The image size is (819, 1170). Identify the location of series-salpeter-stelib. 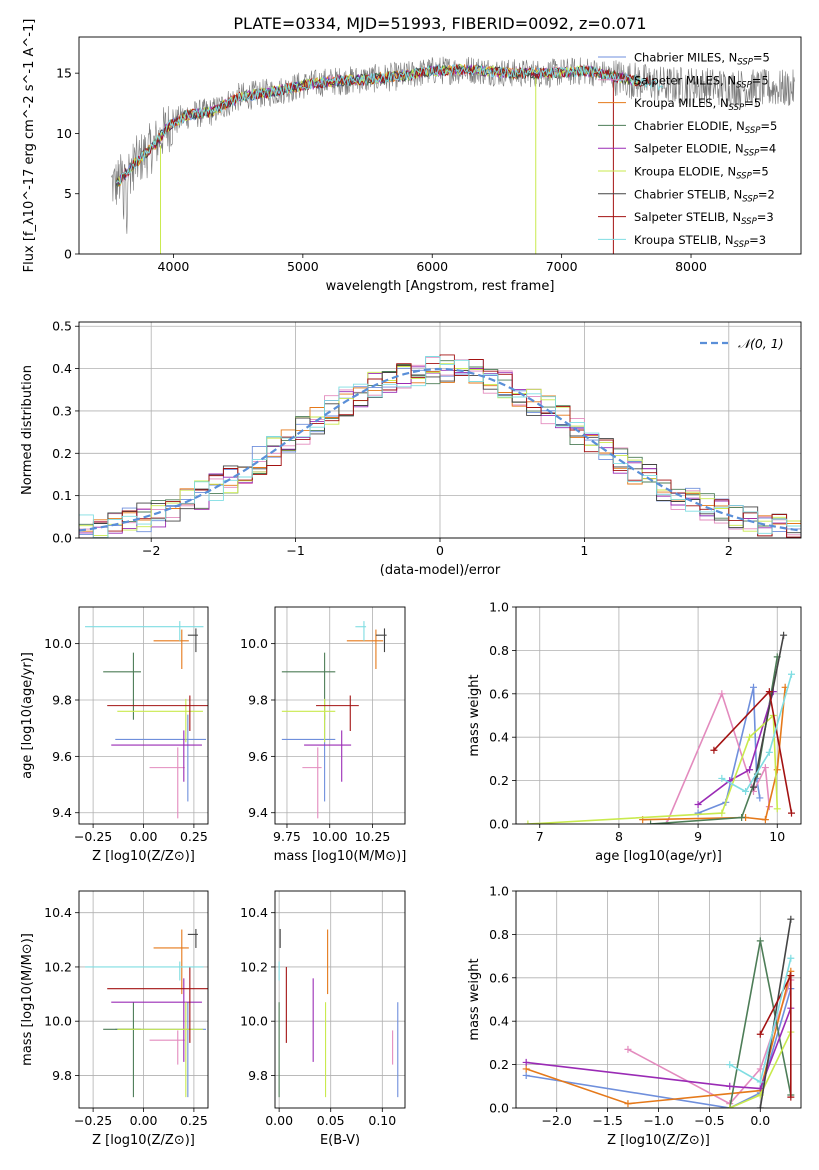
(752, 752).